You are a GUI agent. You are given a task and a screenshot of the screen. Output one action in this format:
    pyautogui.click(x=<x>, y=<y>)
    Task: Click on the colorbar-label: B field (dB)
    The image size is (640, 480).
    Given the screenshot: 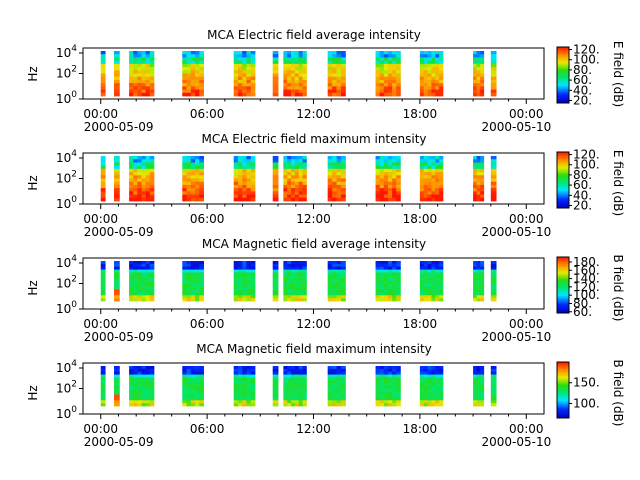 What is the action you would take?
    pyautogui.click(x=618, y=393)
    